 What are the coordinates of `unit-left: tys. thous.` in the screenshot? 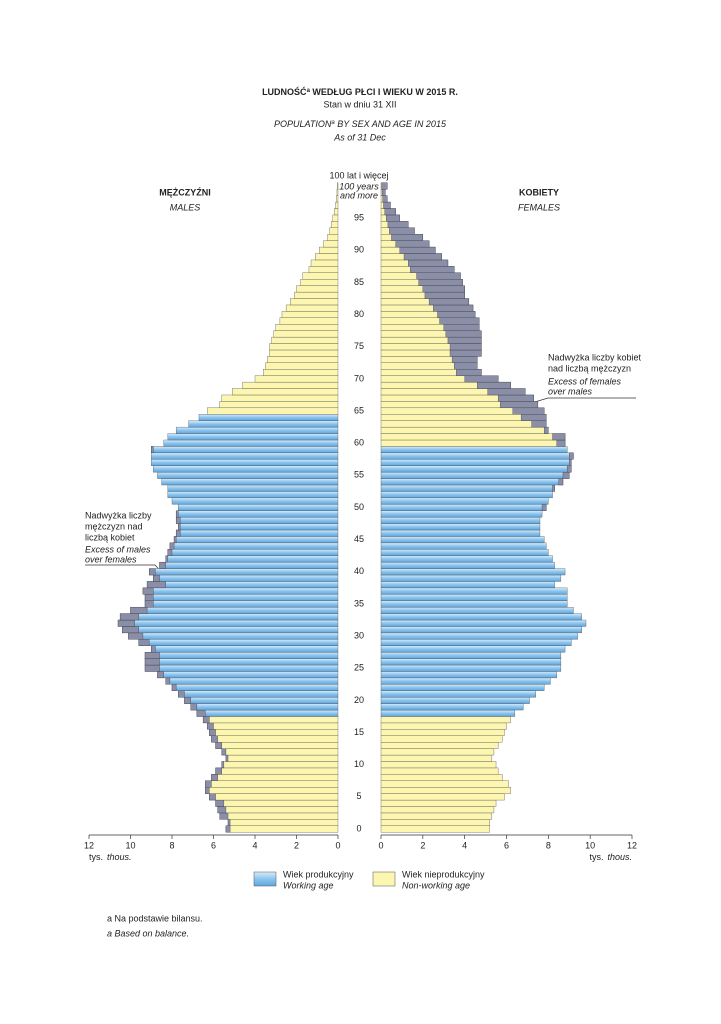 It's located at (110, 857).